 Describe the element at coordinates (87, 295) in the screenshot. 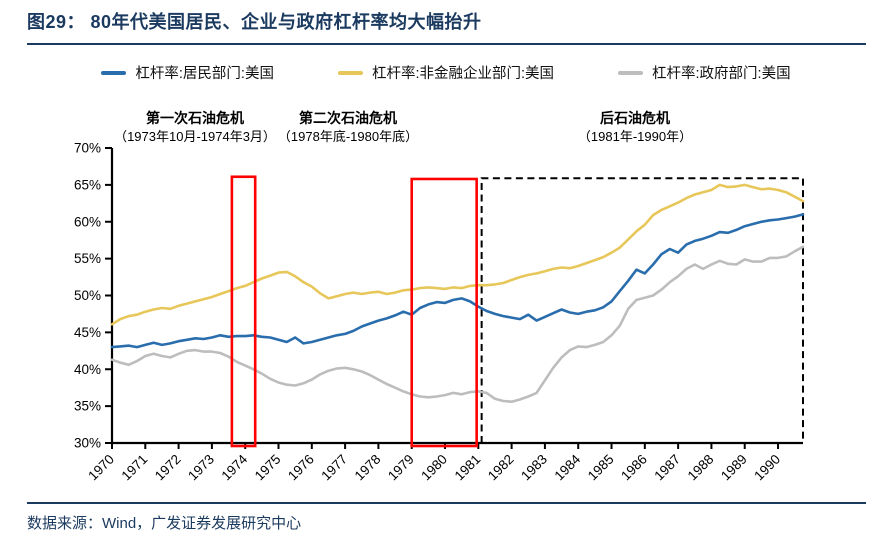

I see `y-tick-label: 50%` at that location.